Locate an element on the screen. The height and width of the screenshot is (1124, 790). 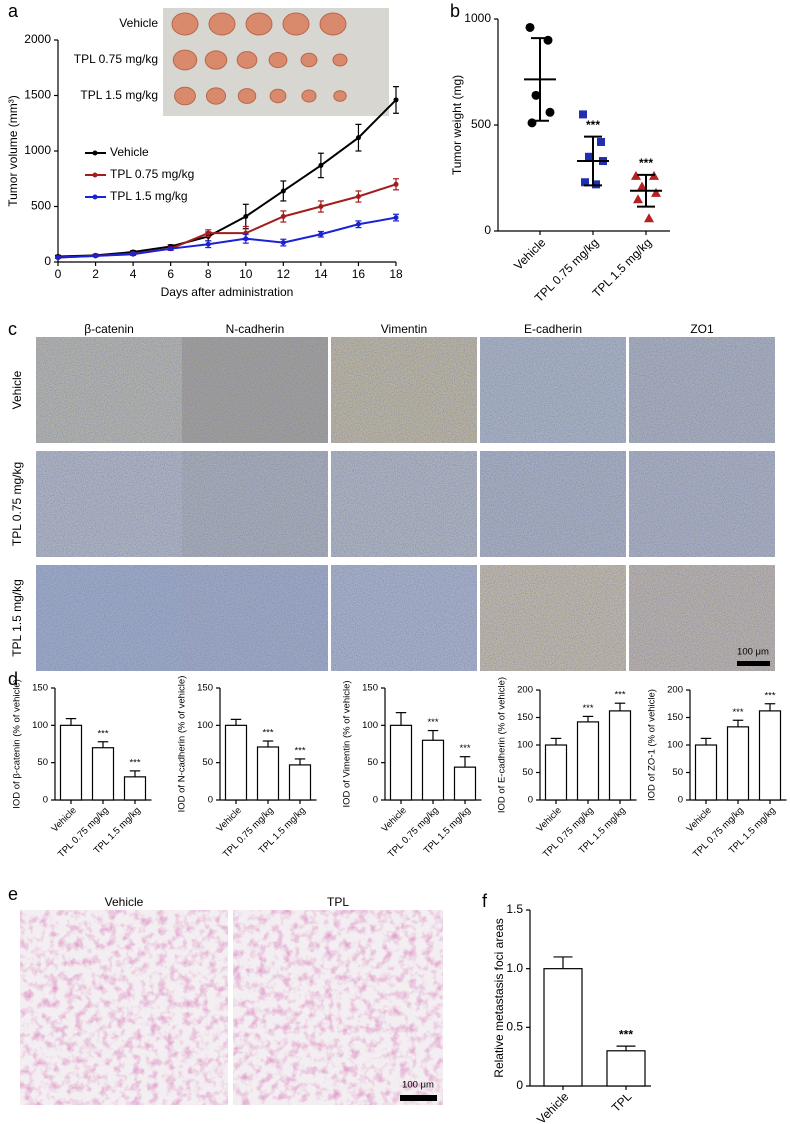
column-header: N-cadherin is located at coordinates (255, 329).